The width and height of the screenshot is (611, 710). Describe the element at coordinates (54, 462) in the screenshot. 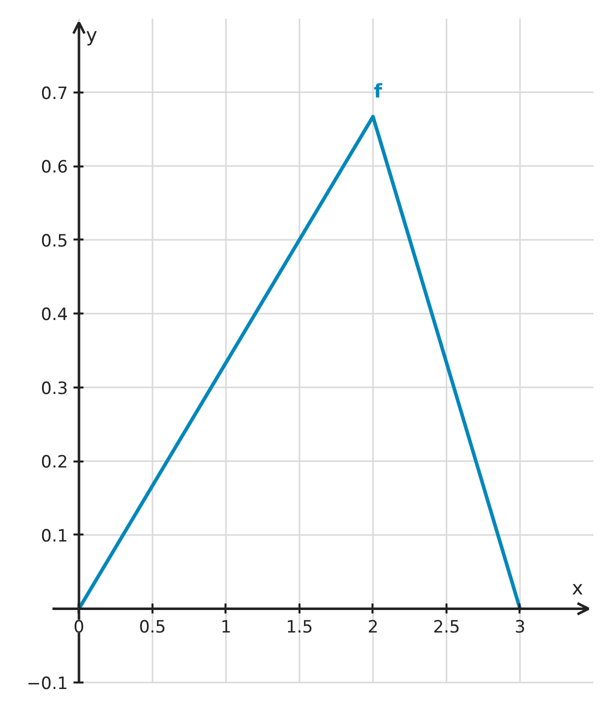

I see `y-tick-label: 0.2` at that location.